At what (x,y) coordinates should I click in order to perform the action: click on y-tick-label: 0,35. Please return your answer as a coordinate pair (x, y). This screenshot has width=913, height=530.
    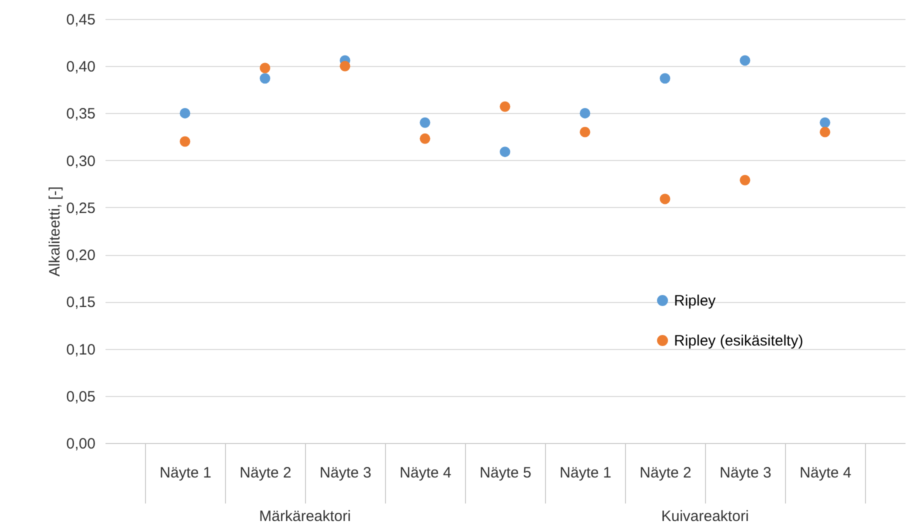
    Looking at the image, I should click on (81, 114).